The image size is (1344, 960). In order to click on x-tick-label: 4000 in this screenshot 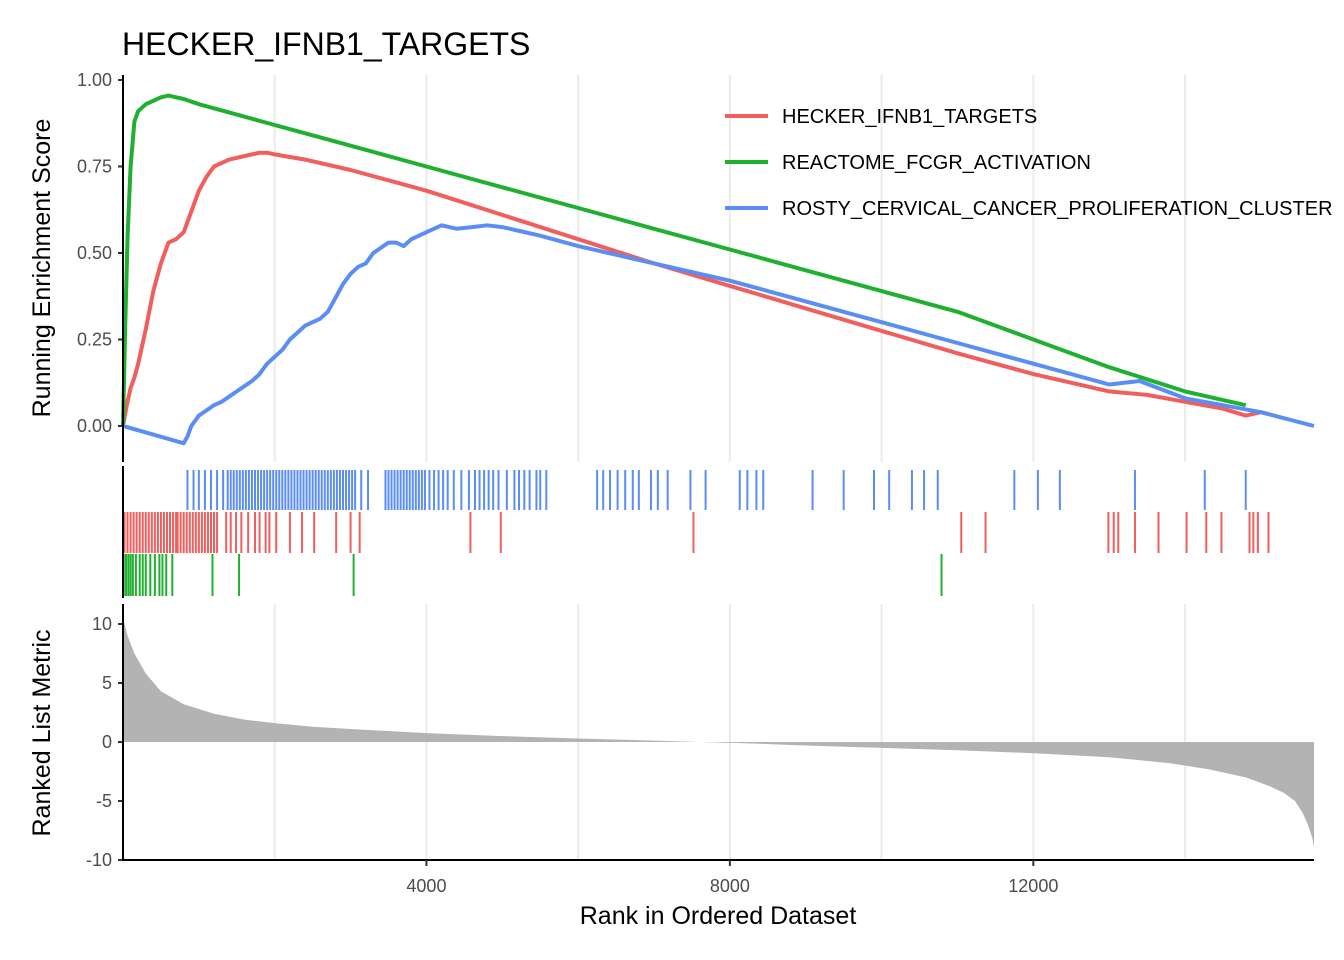, I will do `click(426, 886)`.